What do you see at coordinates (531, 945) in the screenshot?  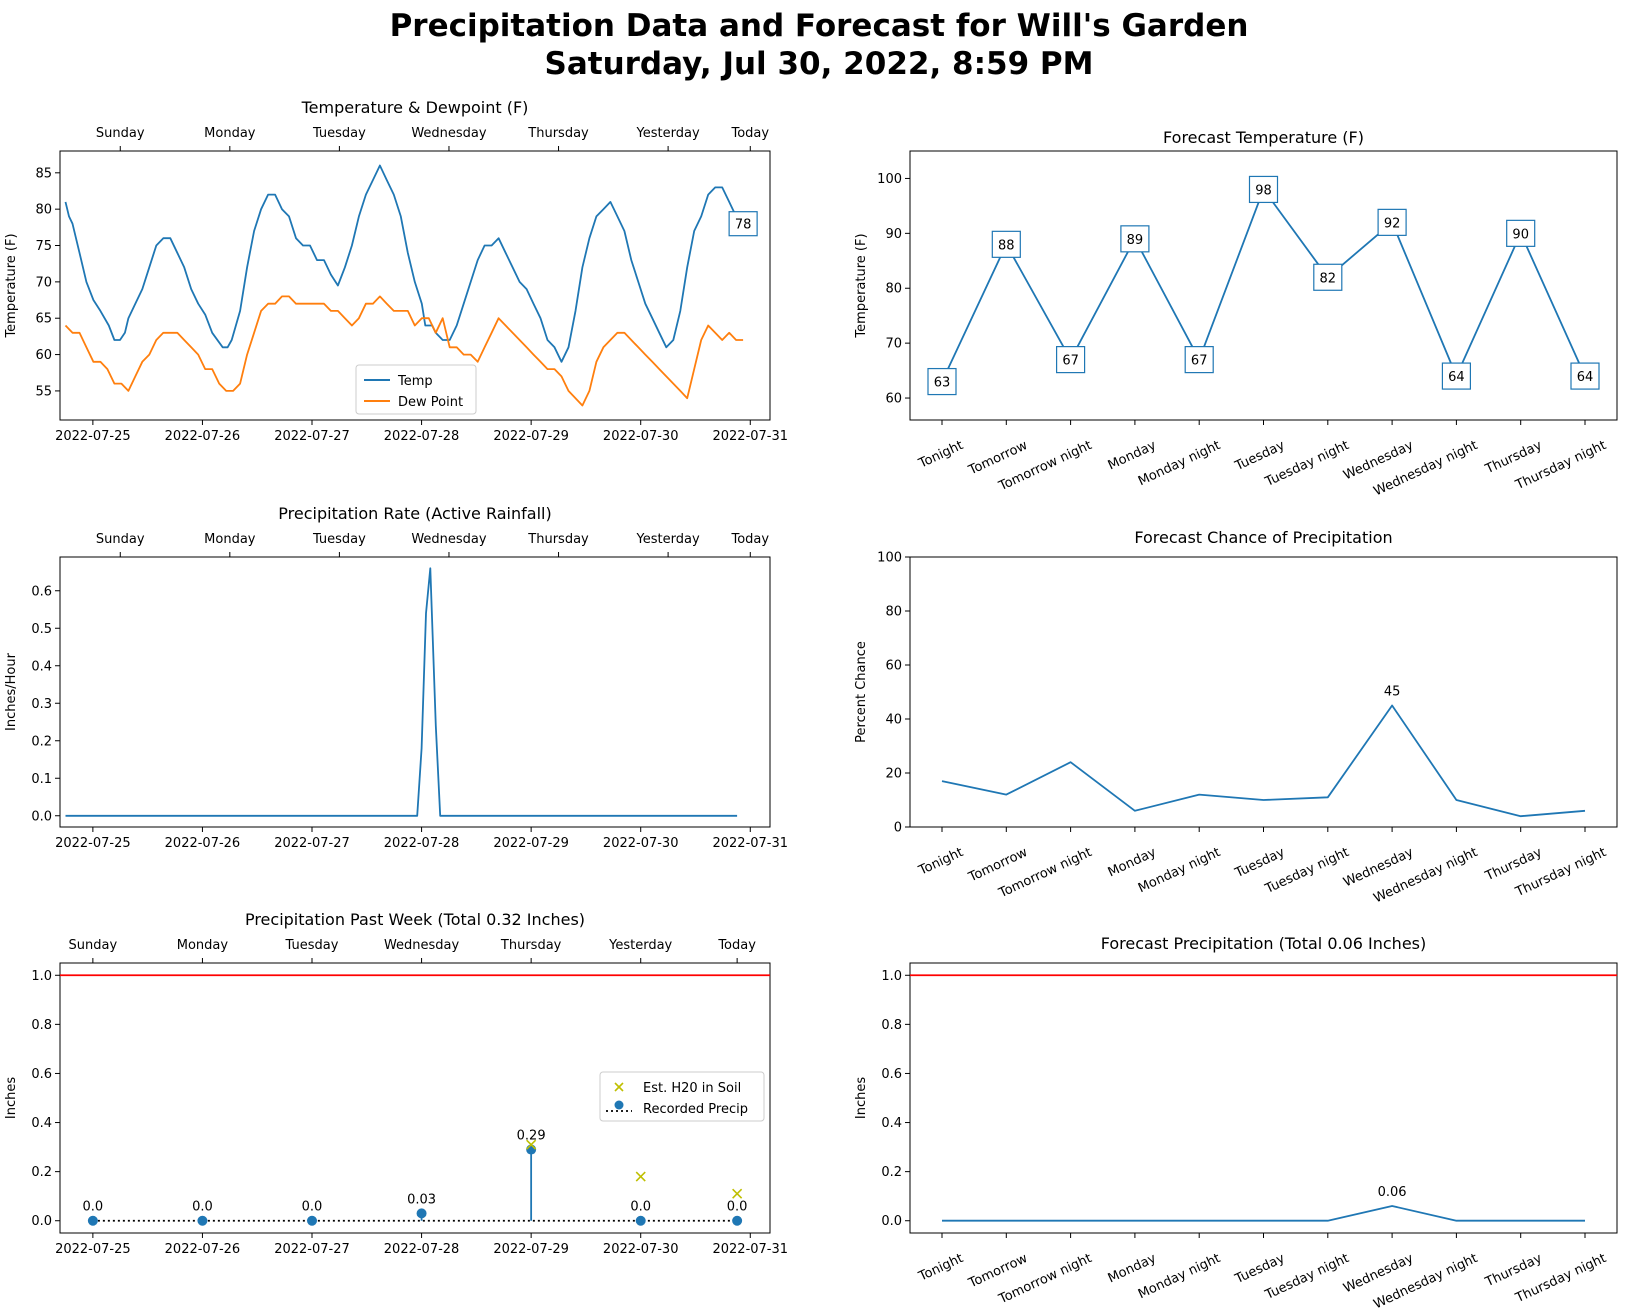 I see `precip-week-toptick-label-4: Thursday` at bounding box center [531, 945].